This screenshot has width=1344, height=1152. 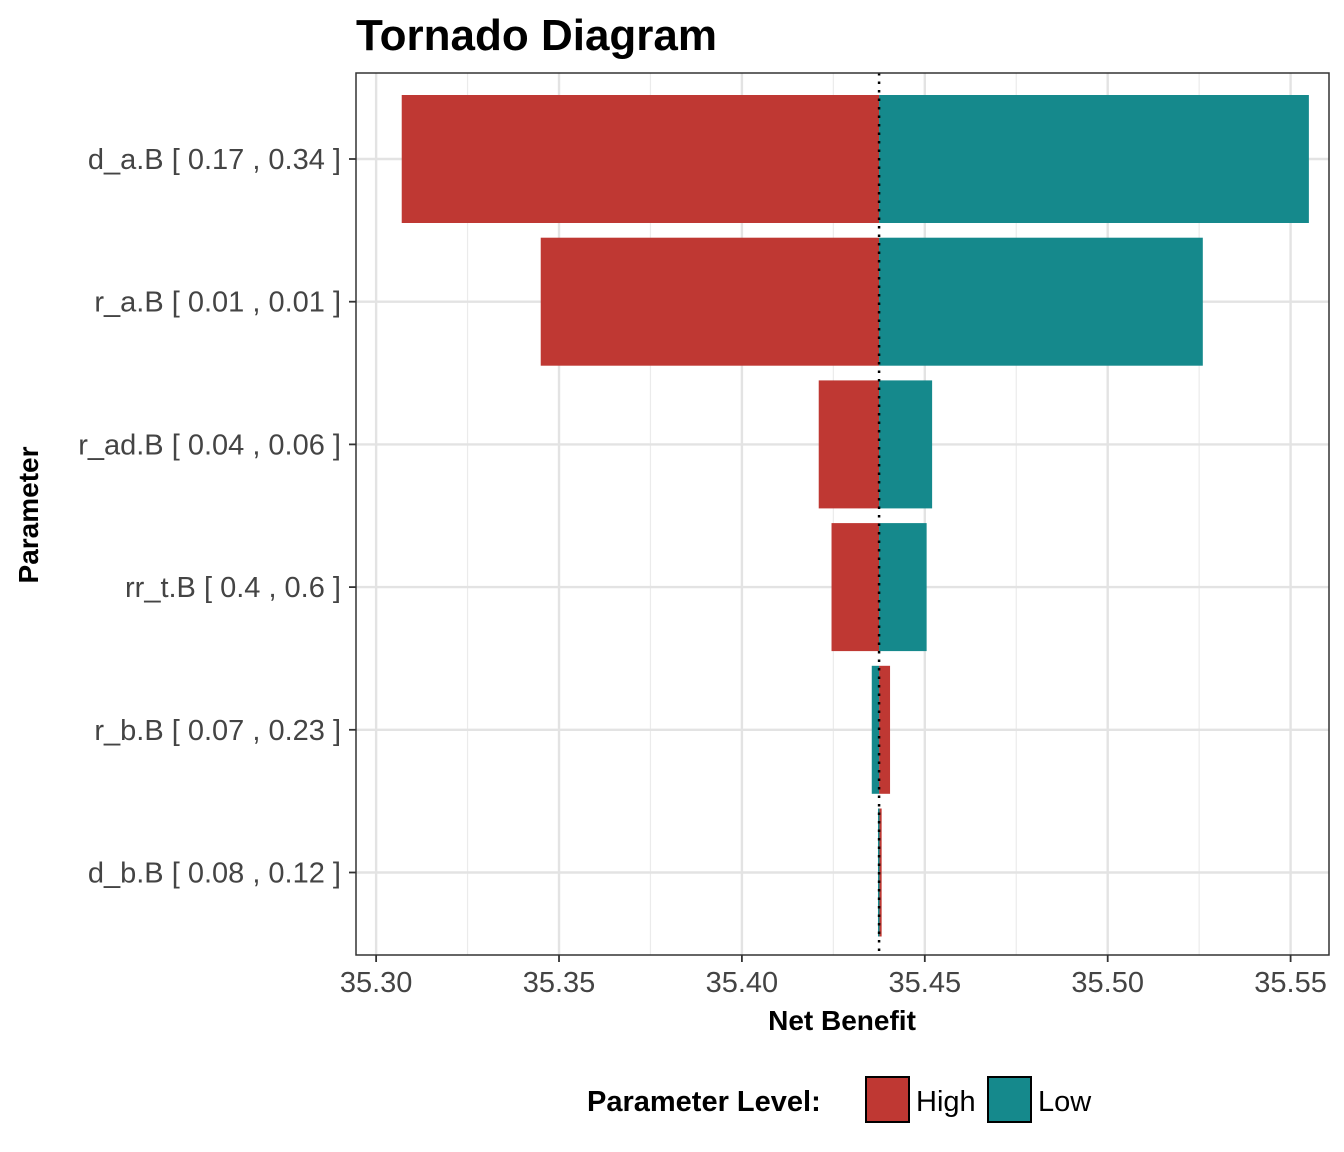 What do you see at coordinates (28, 514) in the screenshot?
I see `y-axis-title: Parameter` at bounding box center [28, 514].